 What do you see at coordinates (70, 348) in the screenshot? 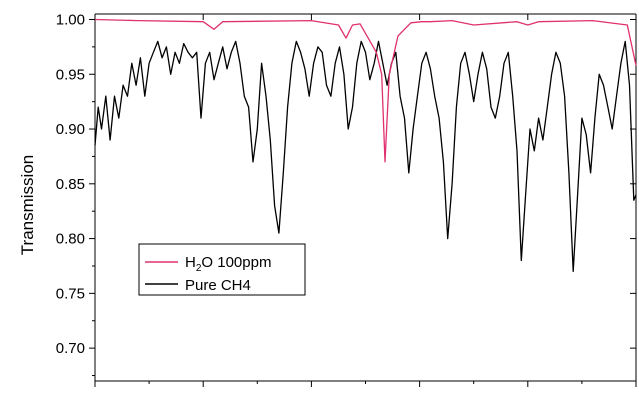
I see `y-tick-label-6: 0.70` at bounding box center [70, 348].